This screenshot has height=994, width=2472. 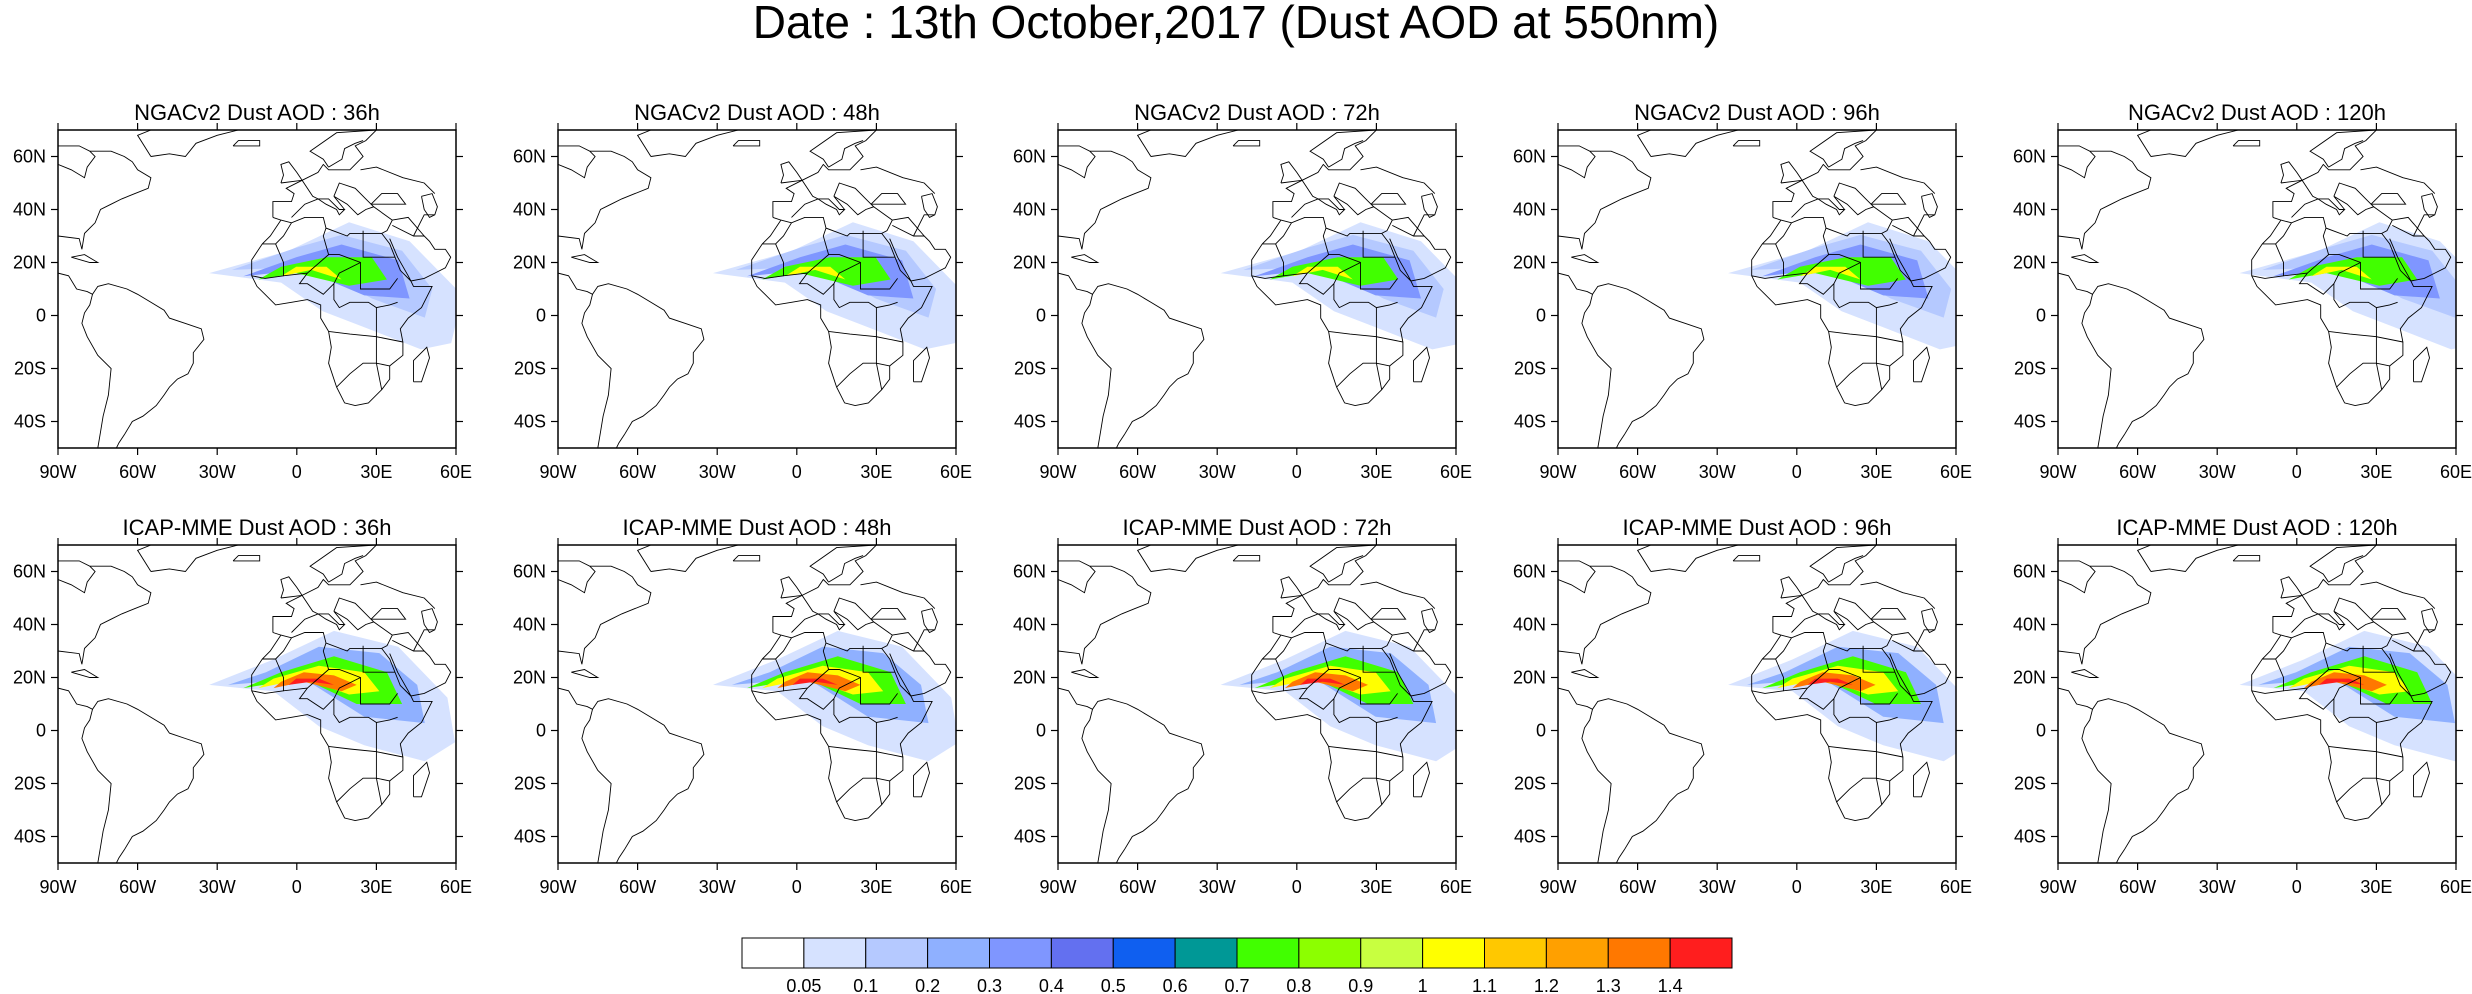 I want to click on panel-title: NGACv2 Dust AOD : 120h, so click(x=2257, y=112).